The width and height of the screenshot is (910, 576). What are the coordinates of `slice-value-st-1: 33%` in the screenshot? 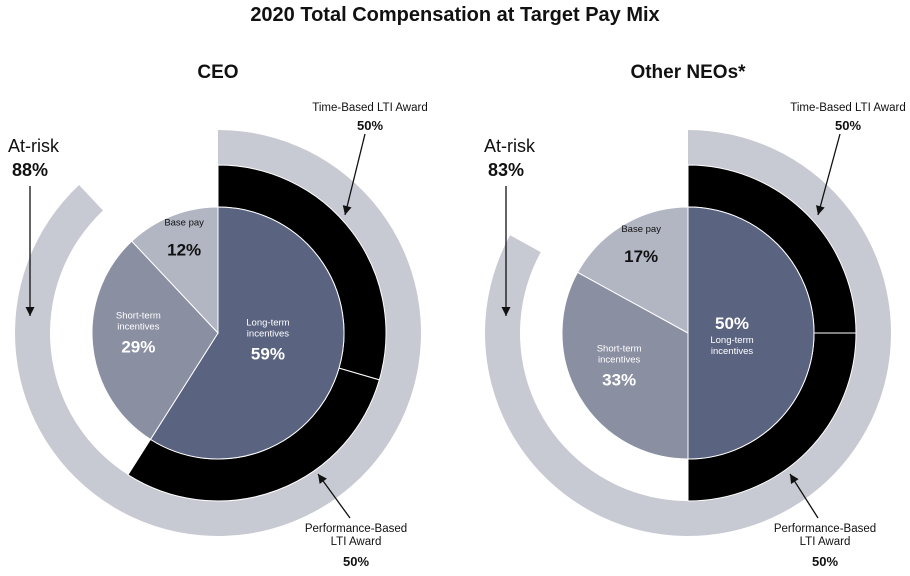 It's located at (619, 380).